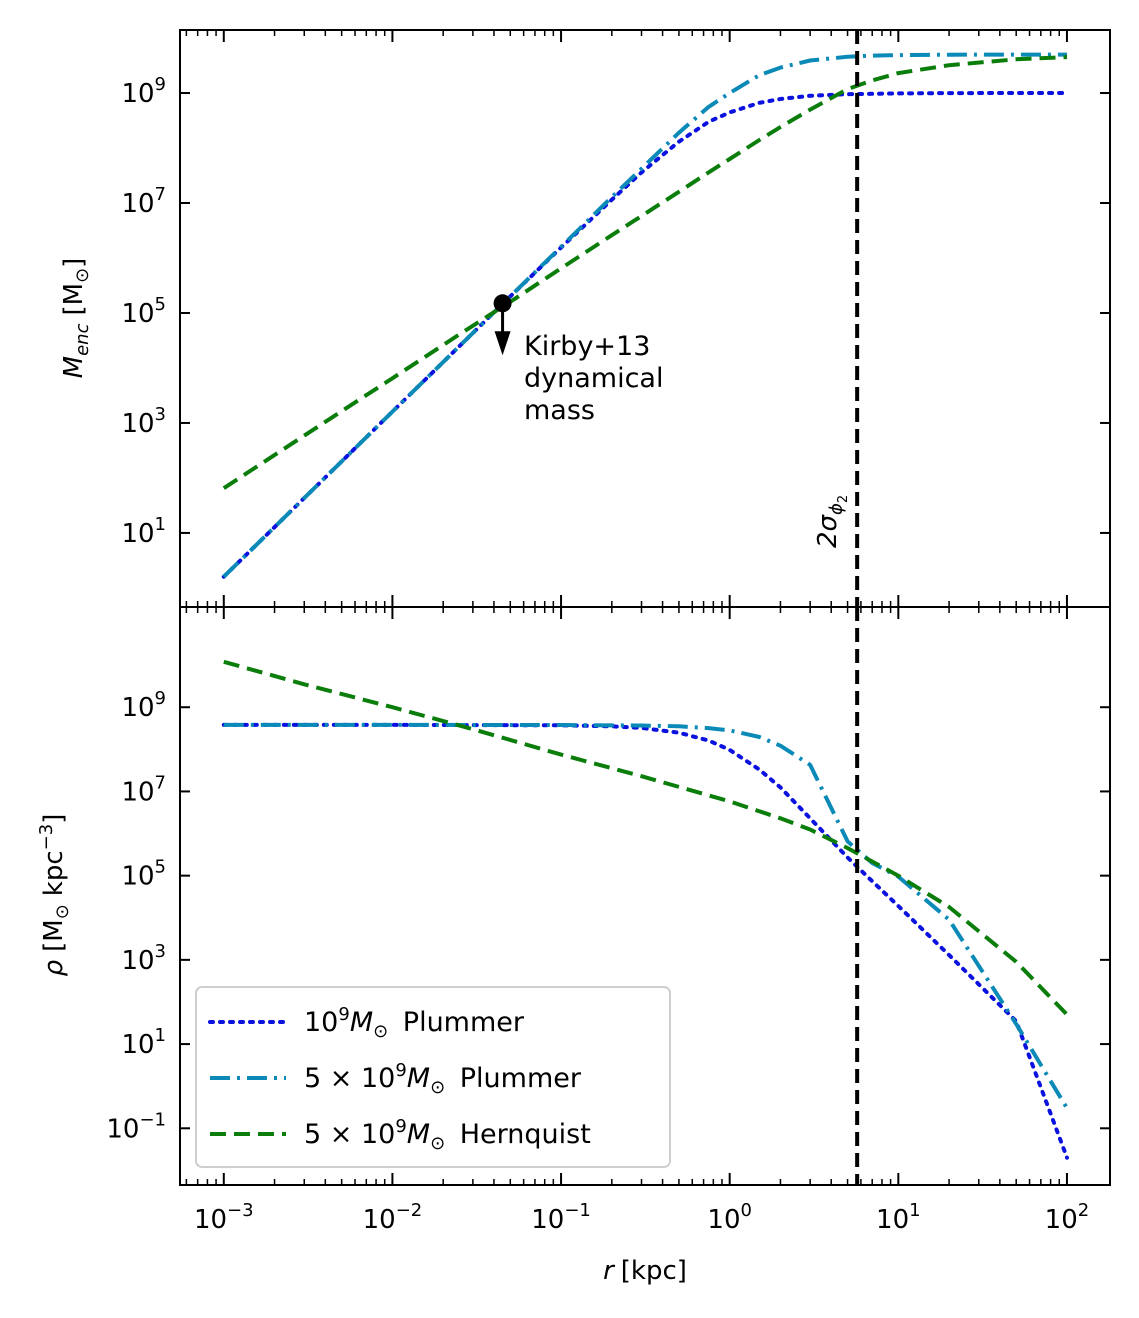  I want to click on x-tick-label: 10⁰, so click(729, 1217).